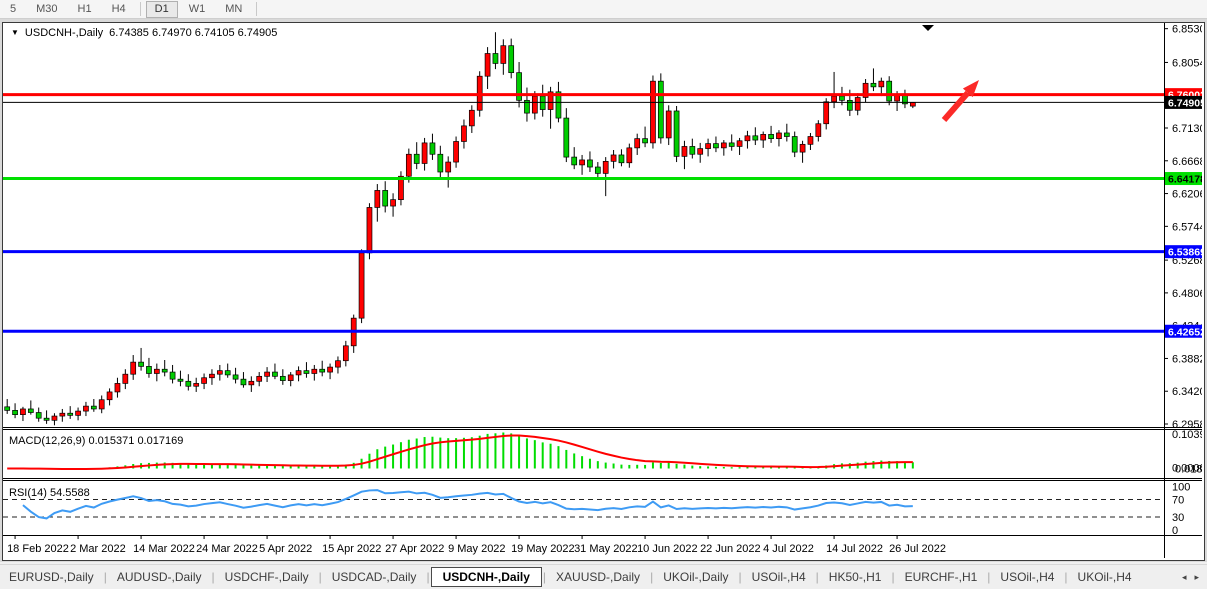  I want to click on timeframe-button-5: 5, so click(13, 9).